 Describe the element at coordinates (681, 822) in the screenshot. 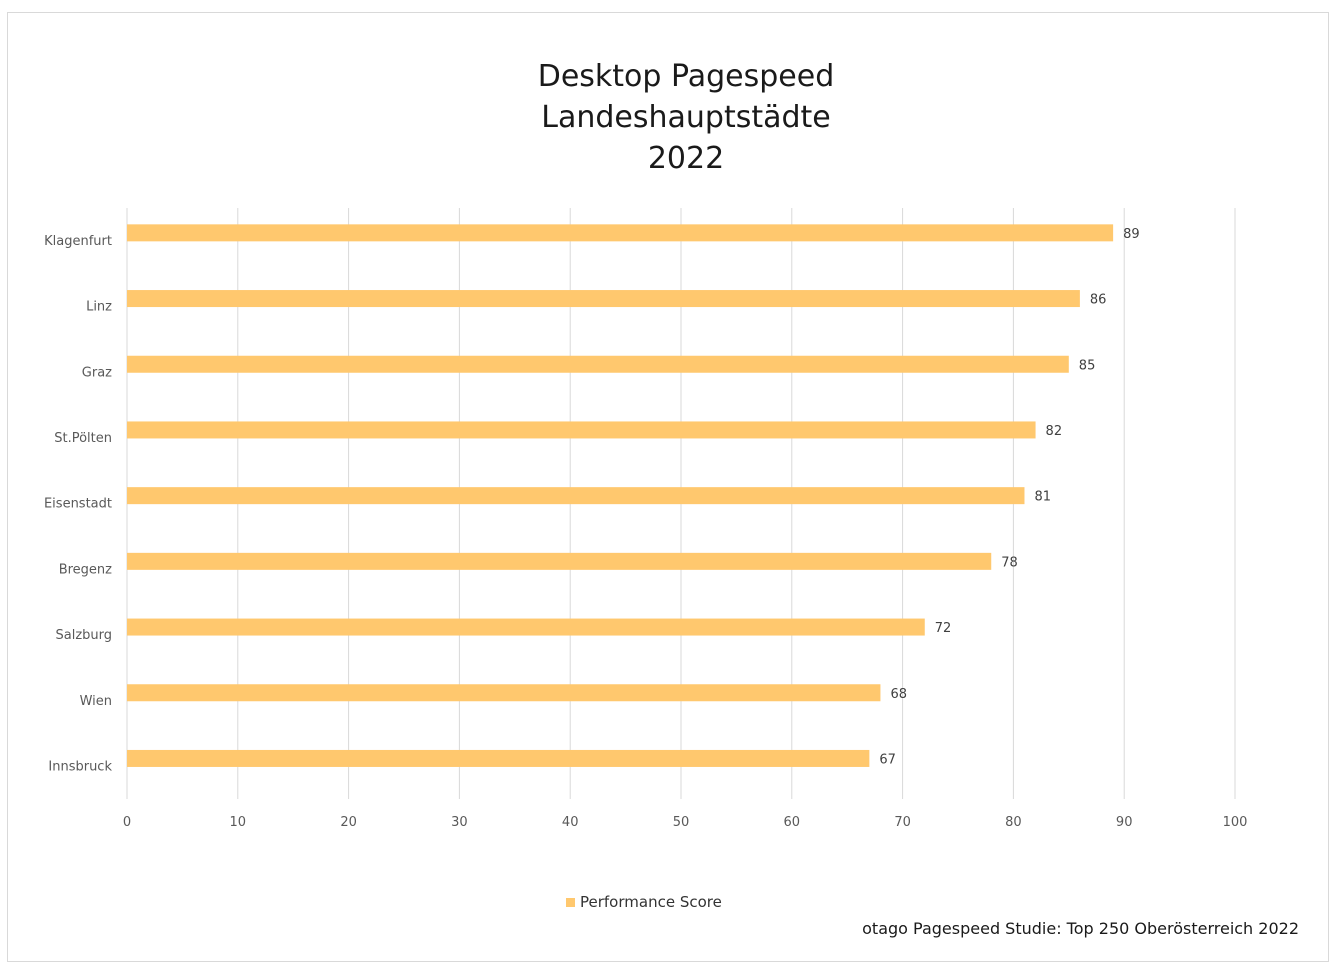

I see `x-tick-label: 50` at that location.